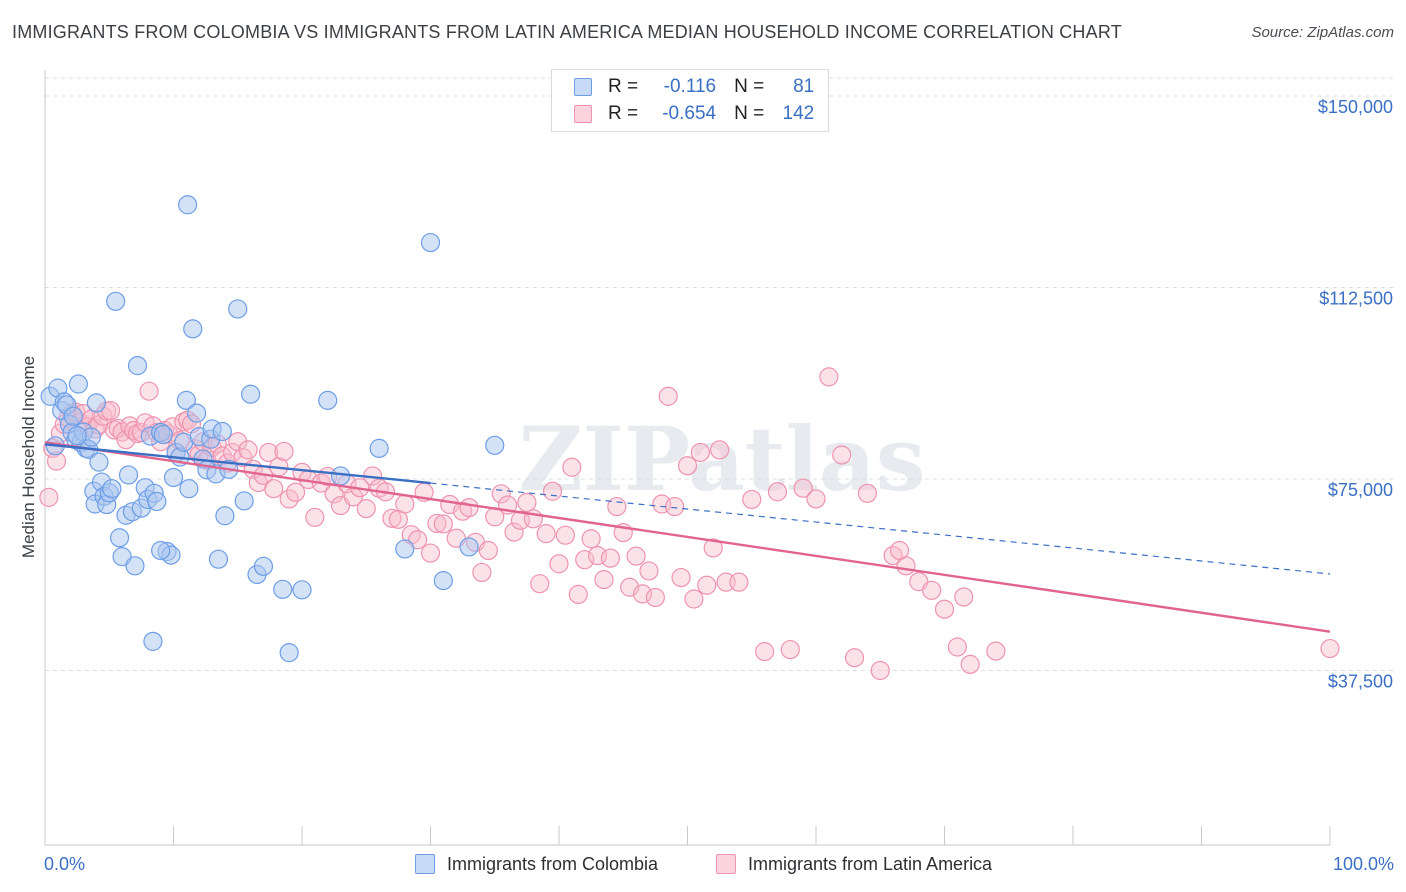  What do you see at coordinates (804, 86) in the screenshot?
I see `legend-n-value: 81` at bounding box center [804, 86].